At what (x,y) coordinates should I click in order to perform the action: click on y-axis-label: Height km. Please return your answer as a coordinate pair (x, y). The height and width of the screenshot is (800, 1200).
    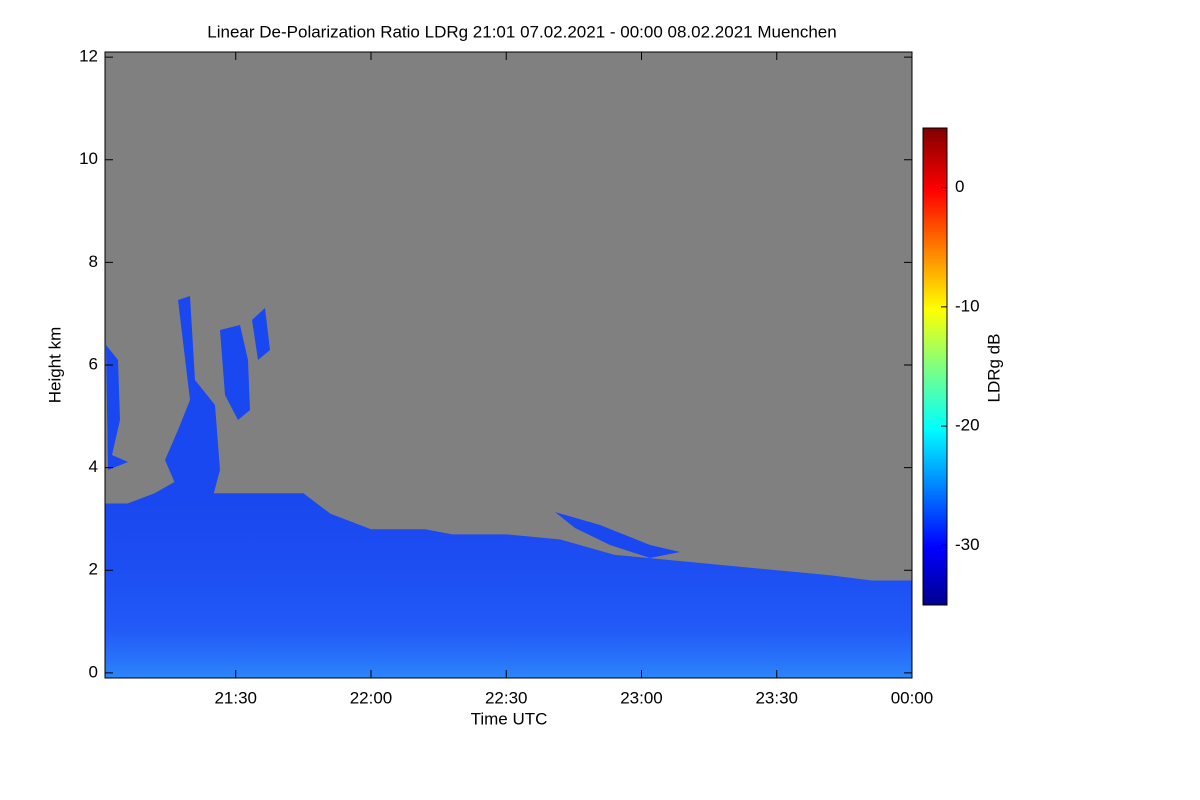
    Looking at the image, I should click on (54, 365).